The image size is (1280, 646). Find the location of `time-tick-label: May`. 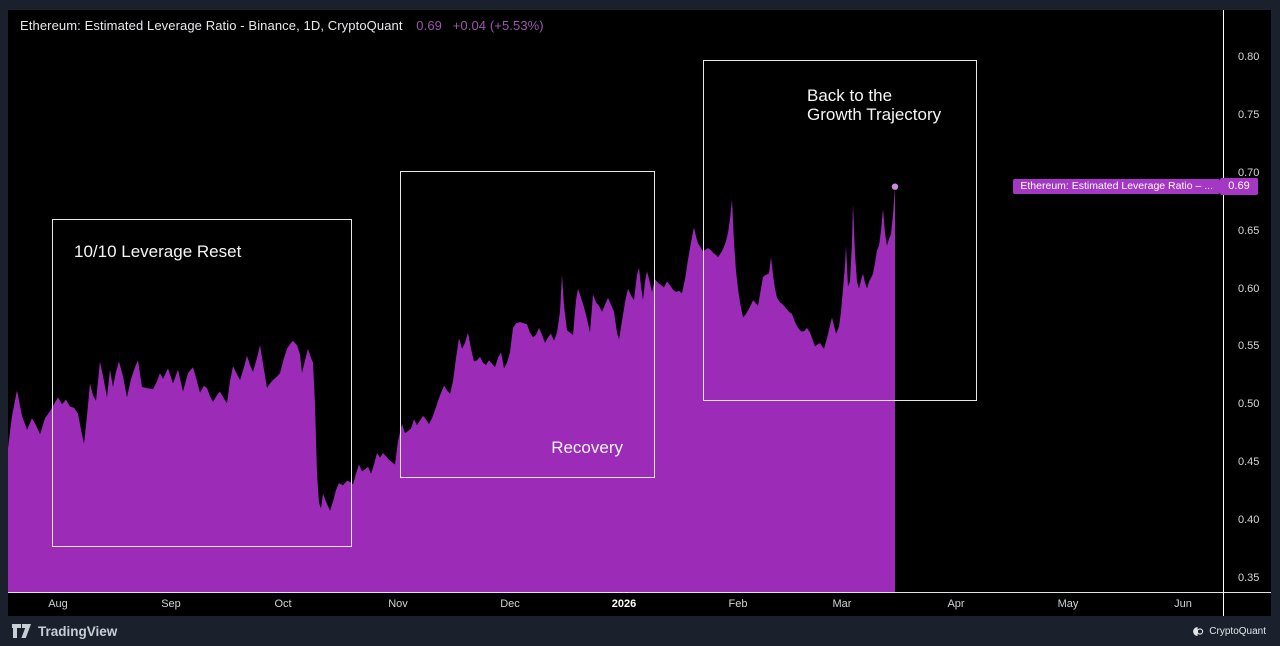

time-tick-label: May is located at coordinates (1068, 604).